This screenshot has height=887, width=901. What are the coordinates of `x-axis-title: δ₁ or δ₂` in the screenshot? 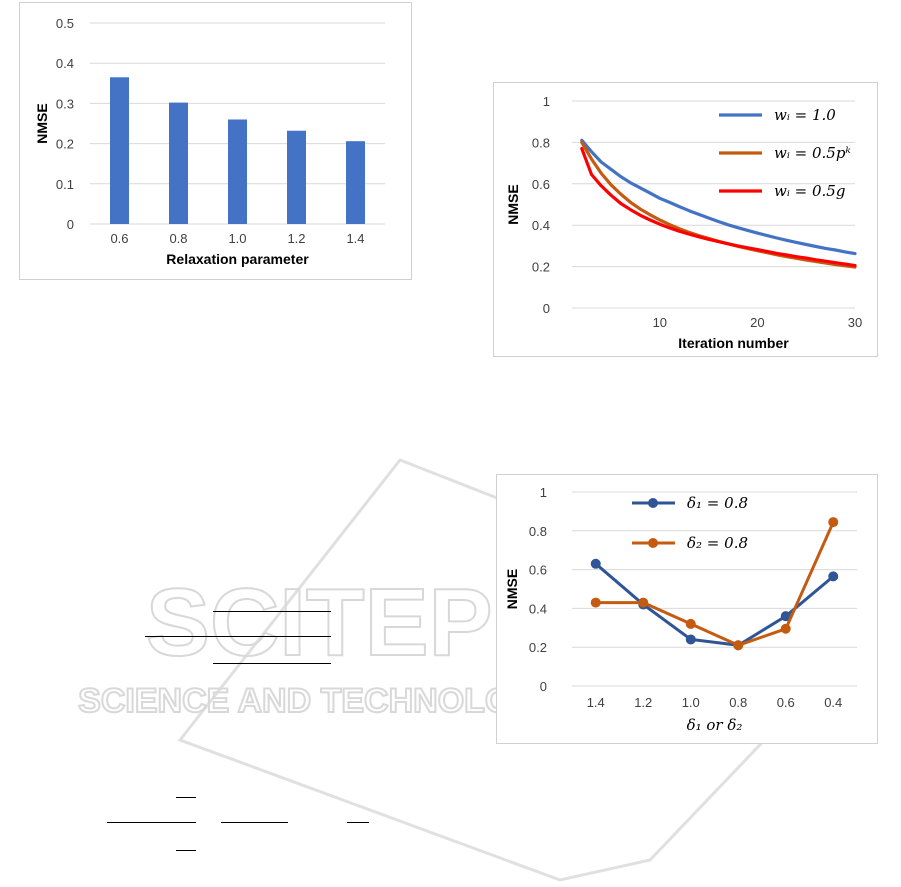 It's located at (715, 725).